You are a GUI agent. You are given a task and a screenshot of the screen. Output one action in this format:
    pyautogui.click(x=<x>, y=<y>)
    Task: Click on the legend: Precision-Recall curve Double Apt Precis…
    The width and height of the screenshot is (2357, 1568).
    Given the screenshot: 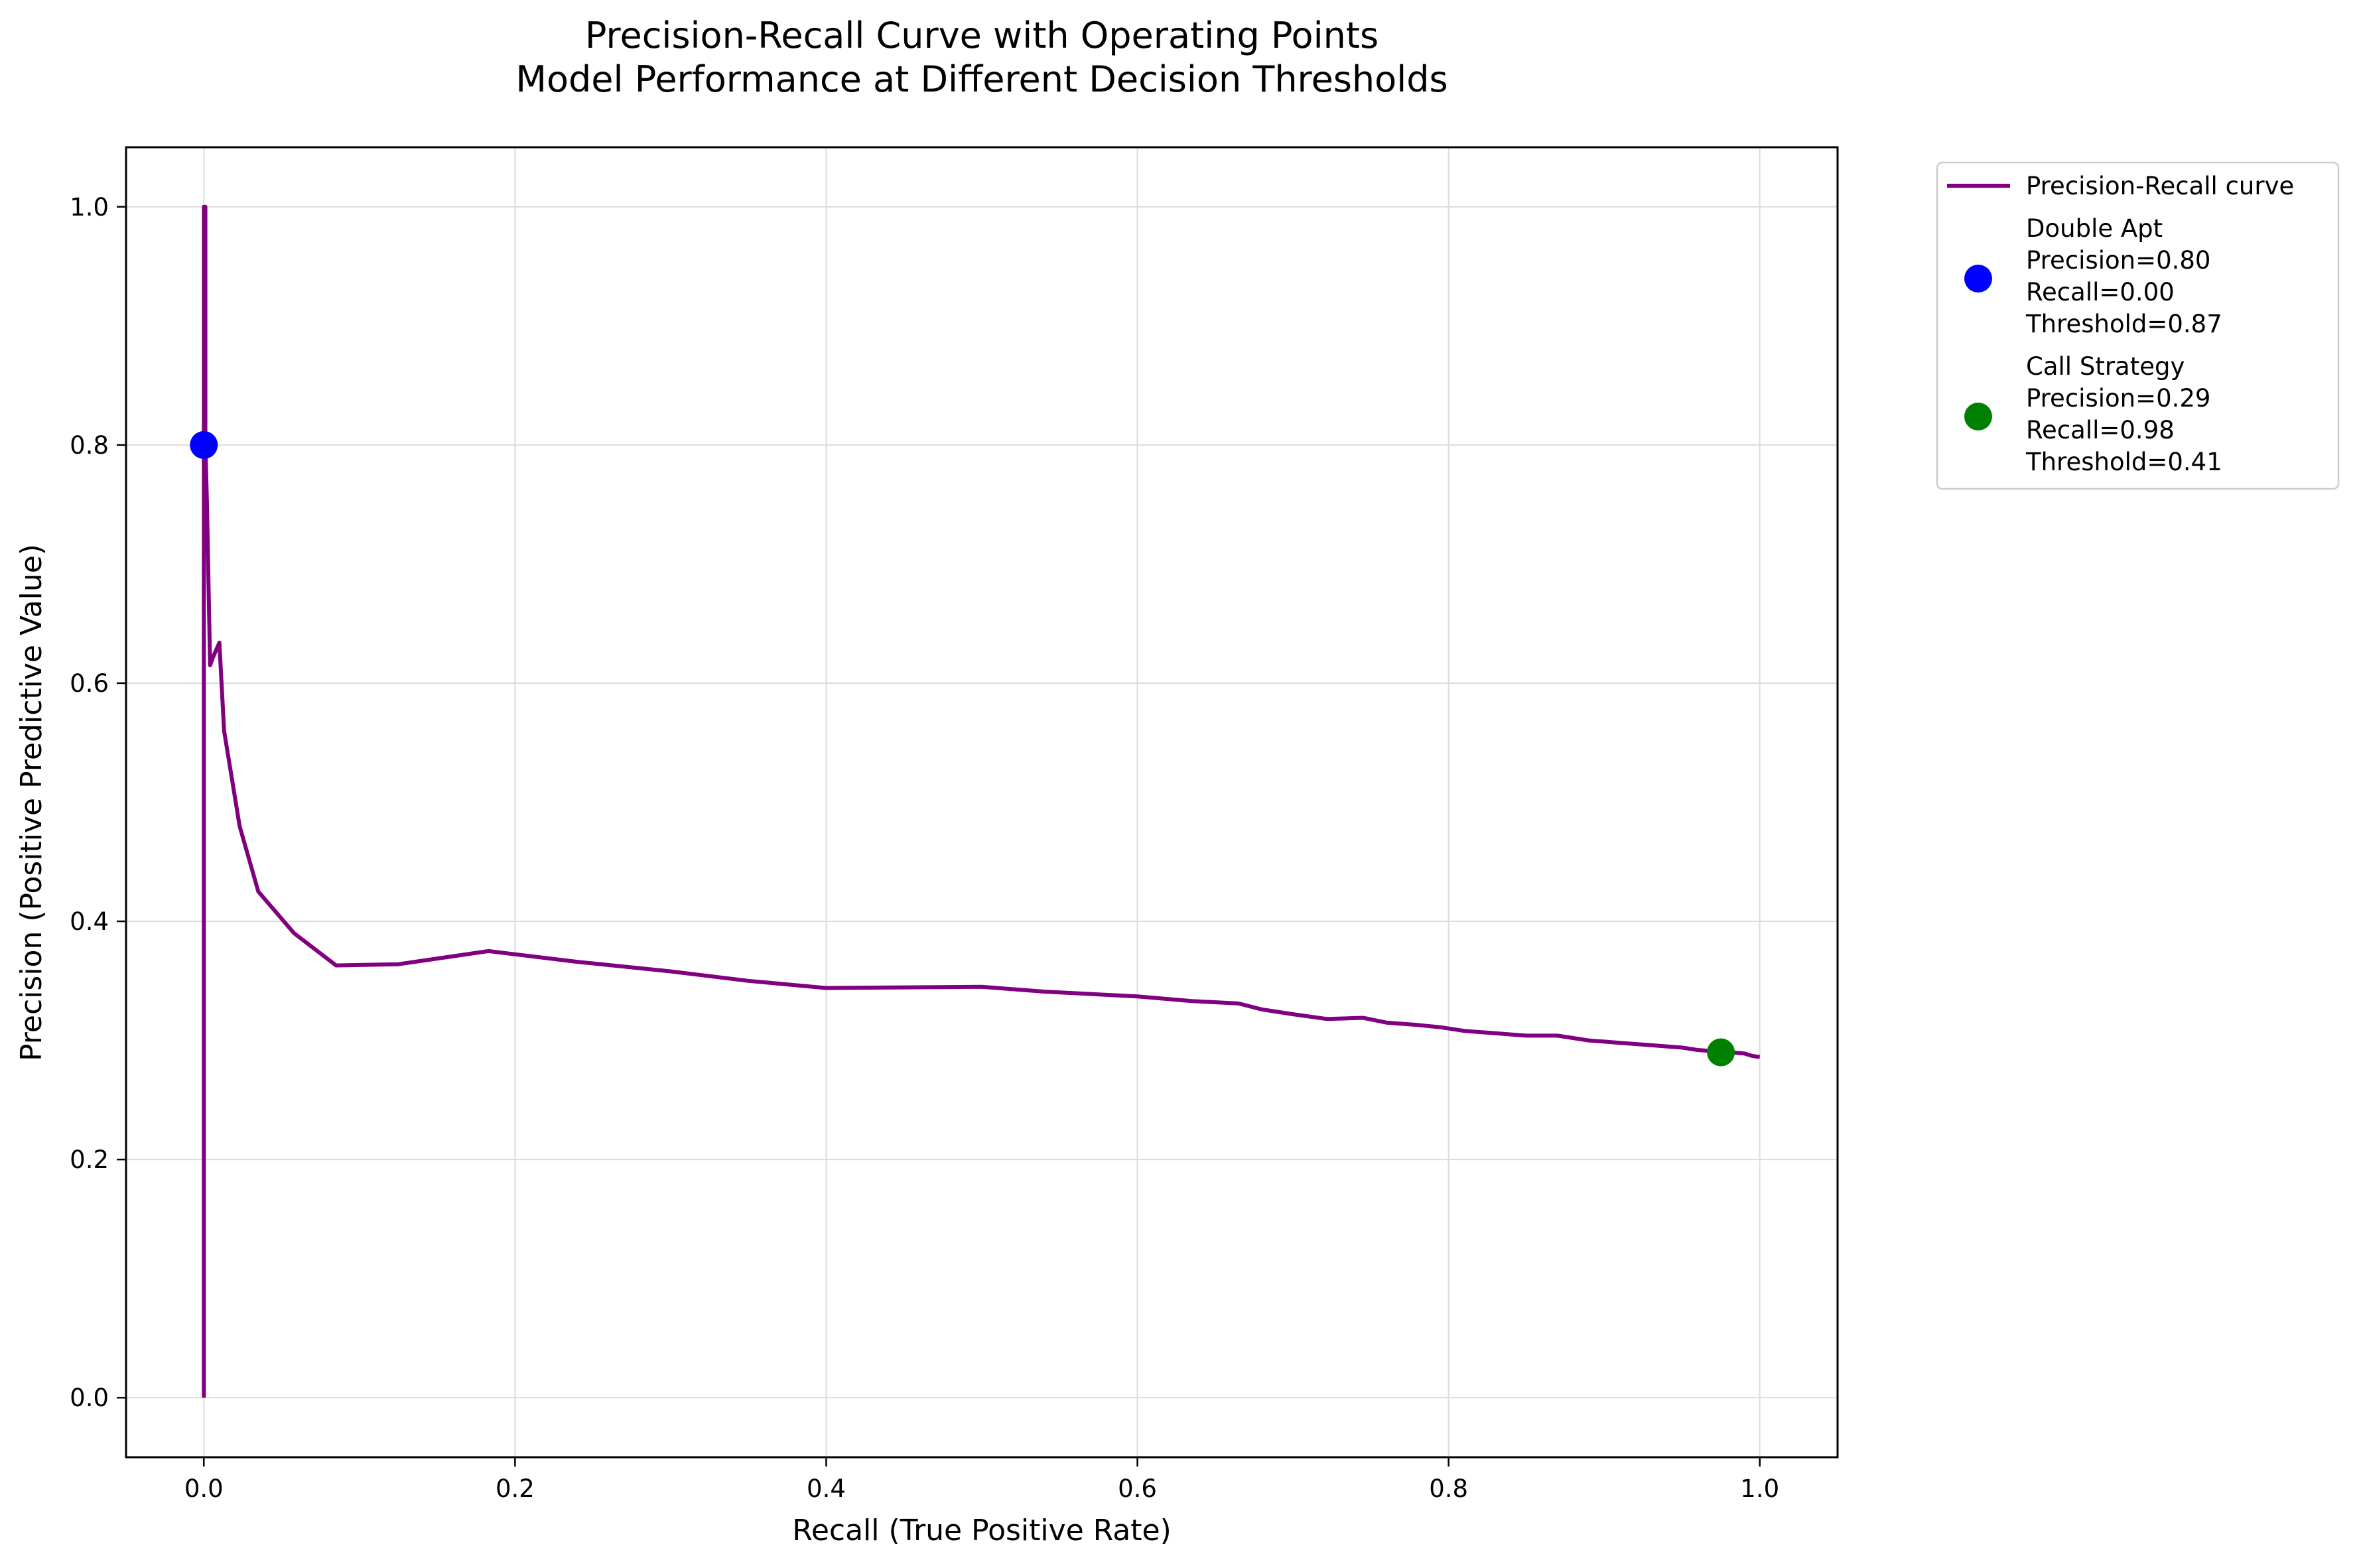 What is the action you would take?
    pyautogui.click(x=2138, y=325)
    